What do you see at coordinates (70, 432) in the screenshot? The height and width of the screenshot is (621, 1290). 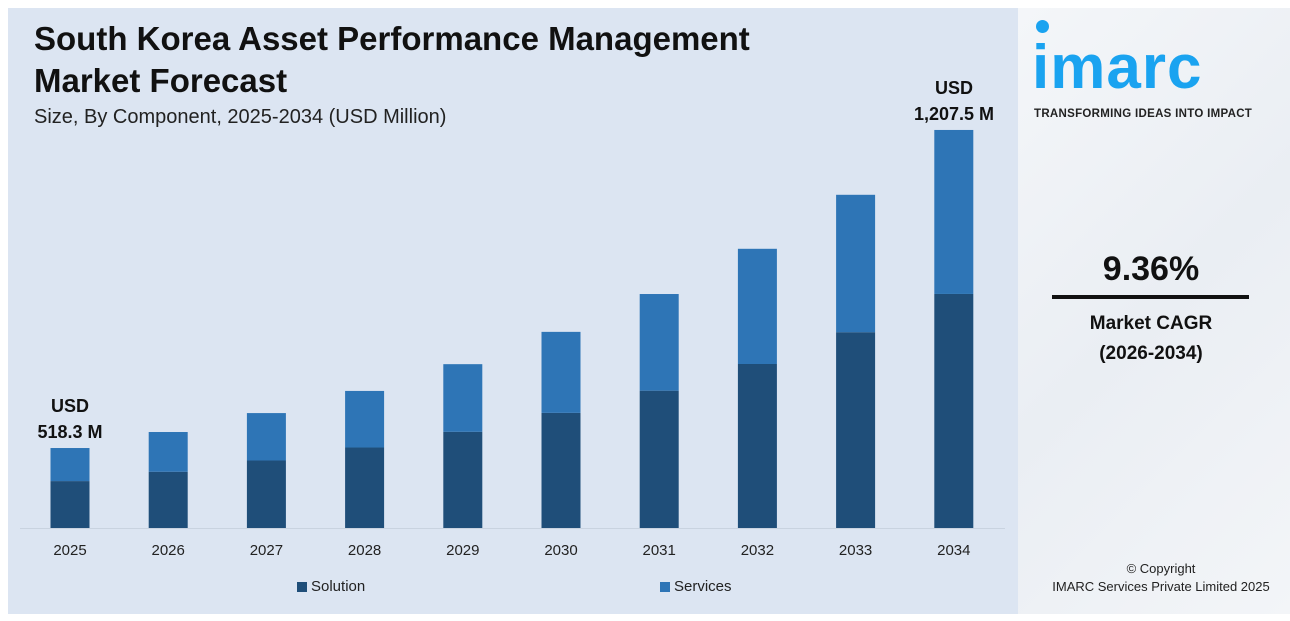 I see `first-label-value: 518.3 M` at bounding box center [70, 432].